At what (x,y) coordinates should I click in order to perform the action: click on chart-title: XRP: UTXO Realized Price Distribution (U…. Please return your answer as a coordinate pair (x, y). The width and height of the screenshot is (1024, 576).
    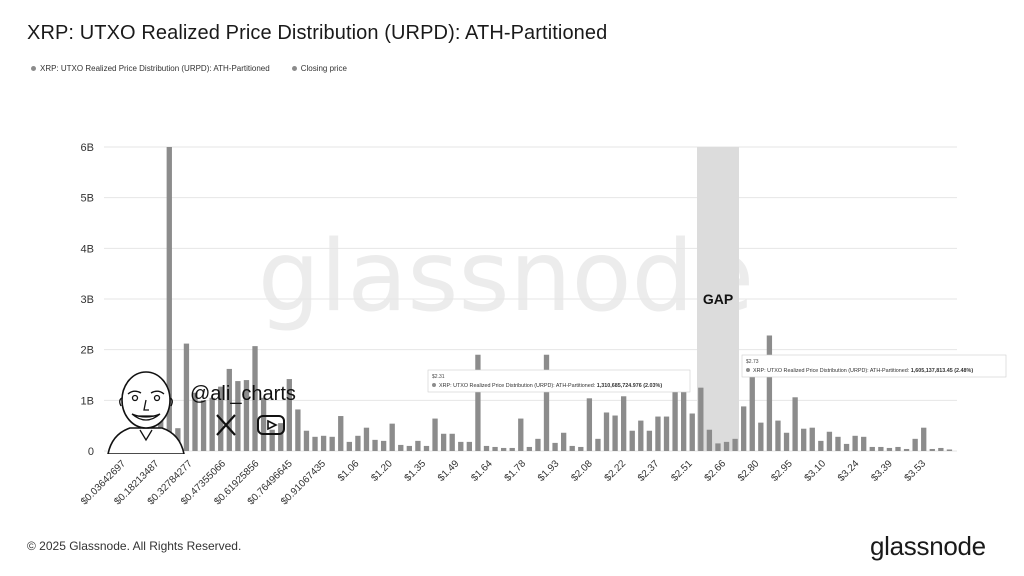
    Looking at the image, I should click on (317, 33).